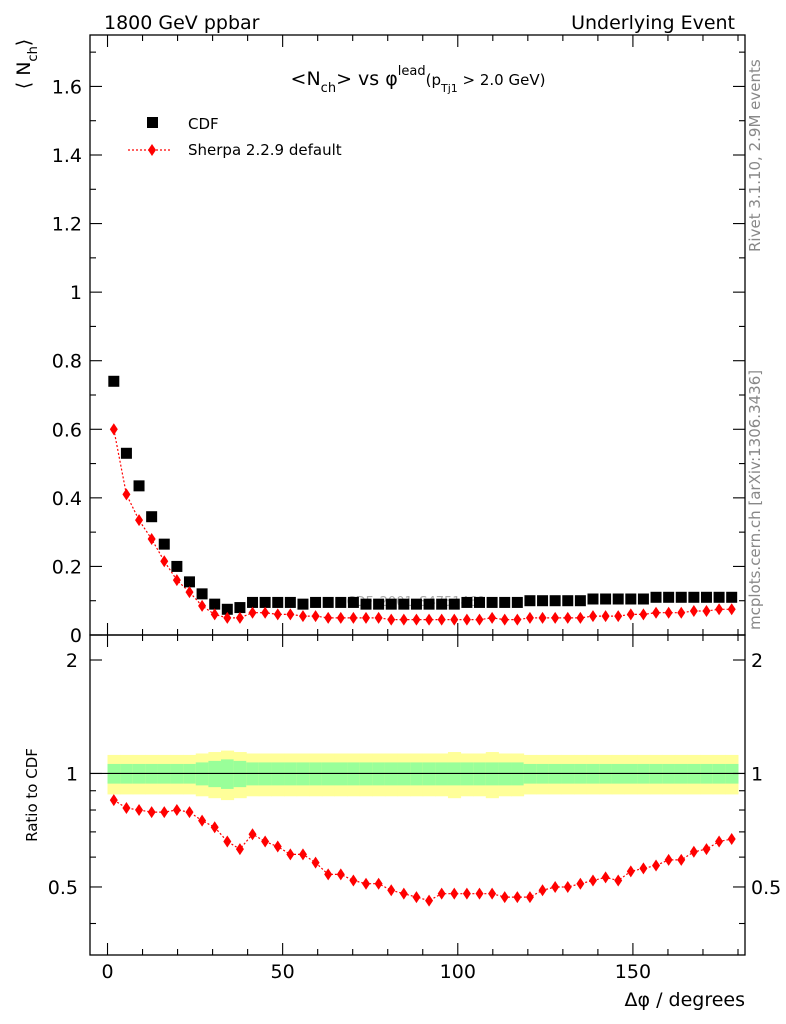 The height and width of the screenshot is (1024, 786). What do you see at coordinates (458, 972) in the screenshot?
I see `ratio-xtick-label: 100` at bounding box center [458, 972].